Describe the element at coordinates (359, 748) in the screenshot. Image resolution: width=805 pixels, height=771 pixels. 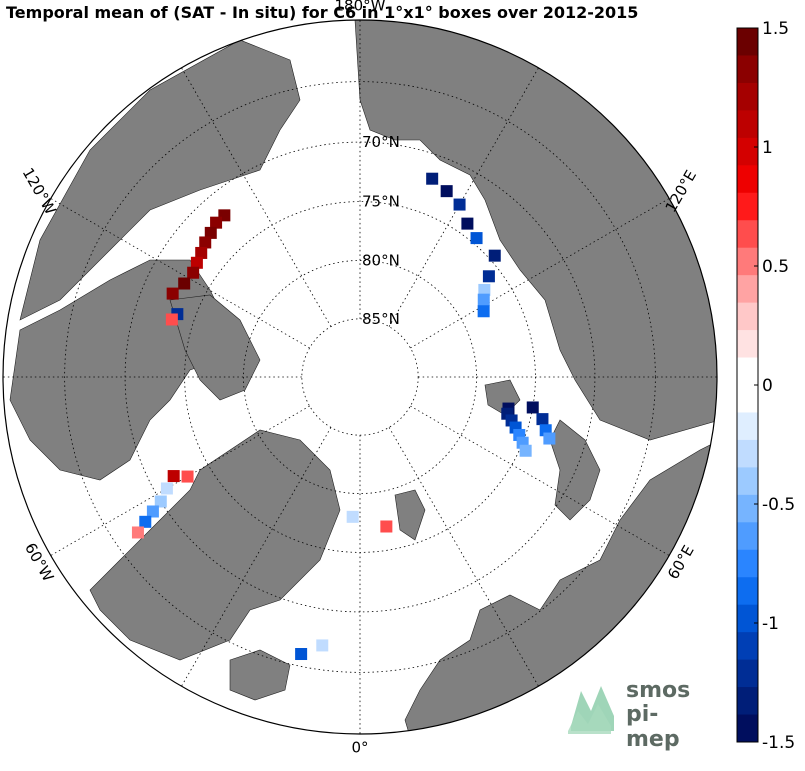
I see `lon-label-0: 0°` at that location.